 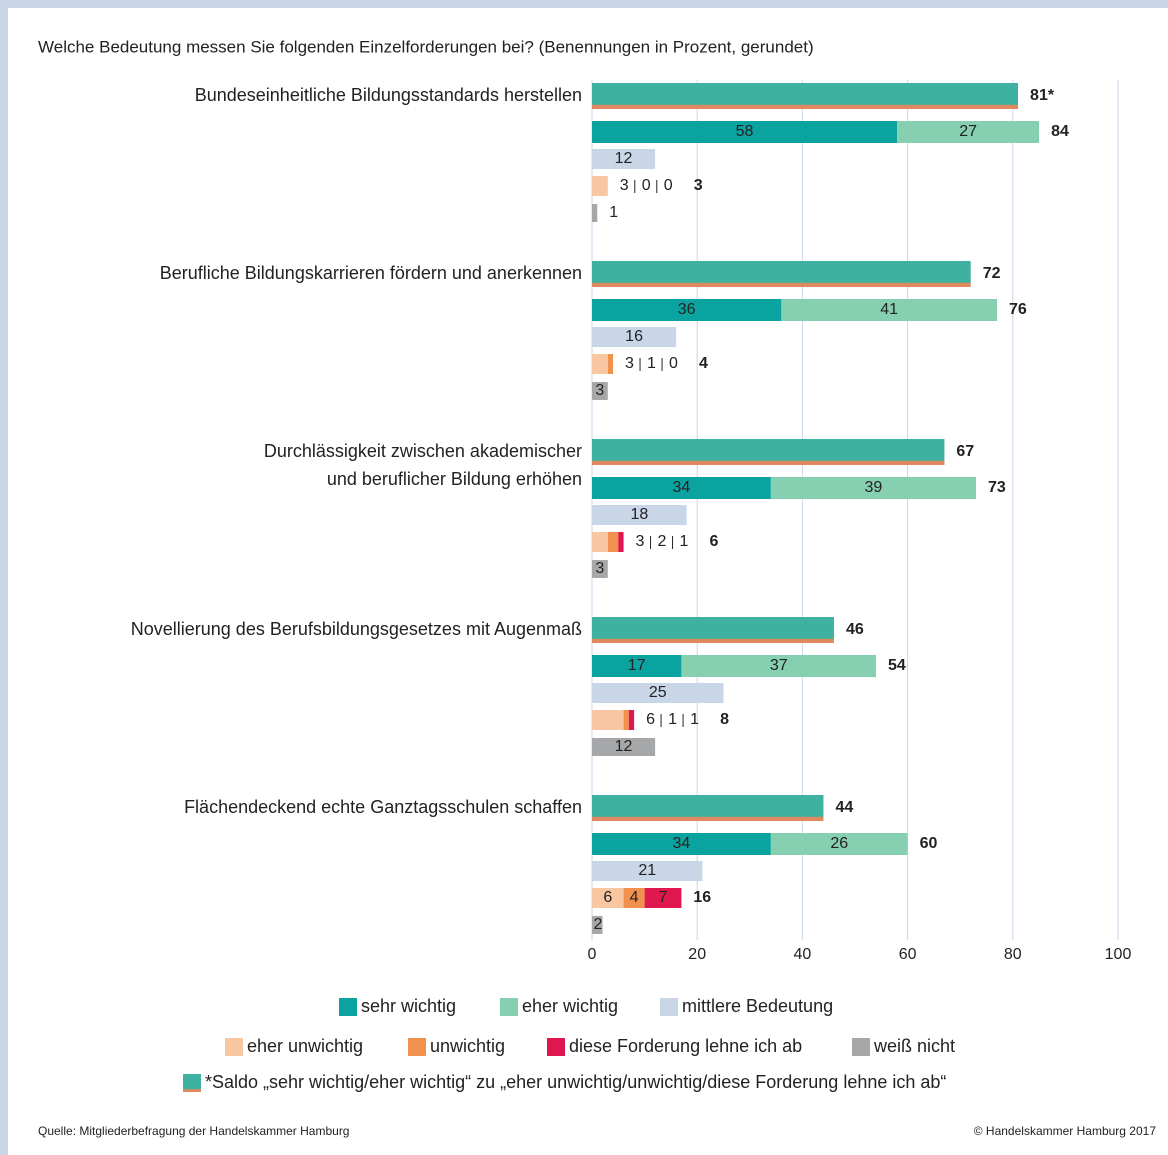 What do you see at coordinates (662, 541) in the screenshot?
I see `segment-label: 2` at bounding box center [662, 541].